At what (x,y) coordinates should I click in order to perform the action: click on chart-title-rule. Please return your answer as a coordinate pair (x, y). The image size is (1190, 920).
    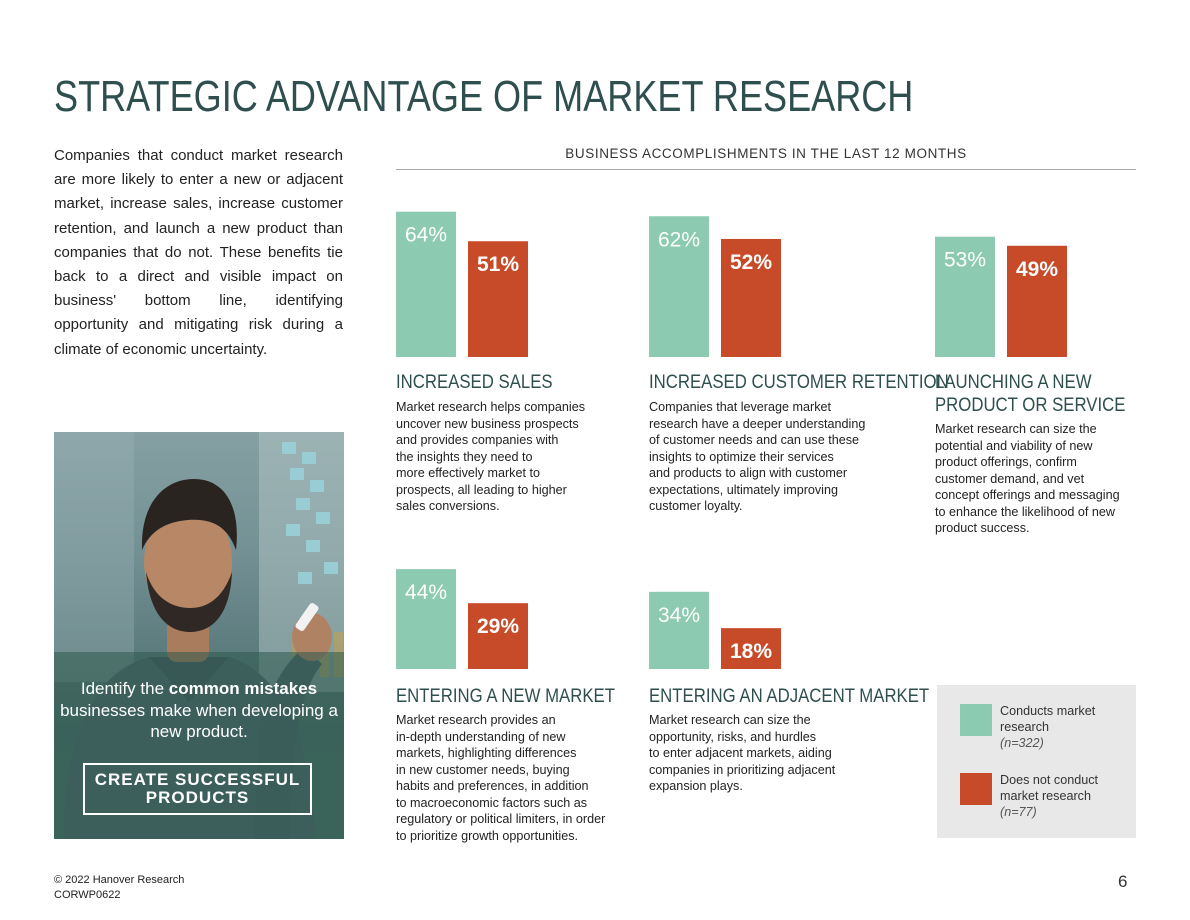
    Looking at the image, I should click on (766, 169).